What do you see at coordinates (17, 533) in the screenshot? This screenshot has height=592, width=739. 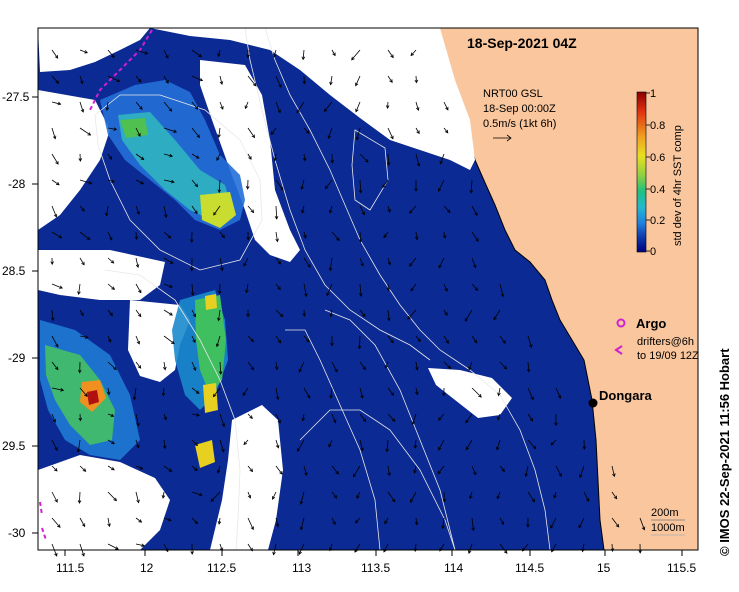 I see `y-tick-label: -30` at bounding box center [17, 533].